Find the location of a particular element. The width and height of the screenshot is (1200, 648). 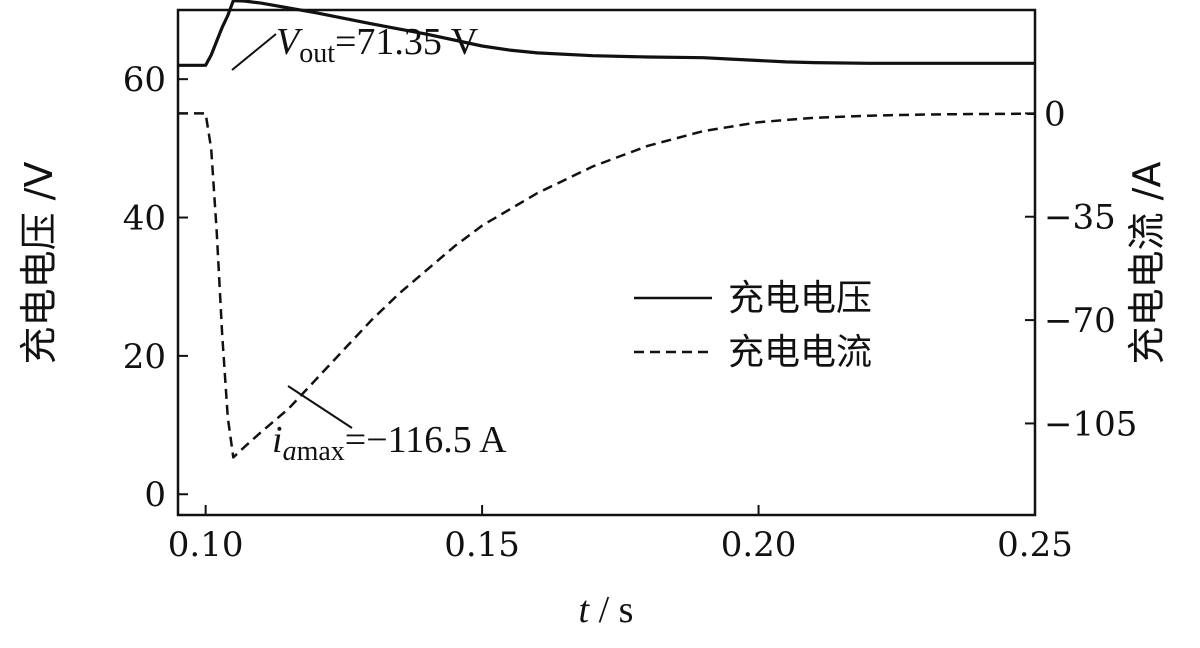

annotation-imax-var: i is located at coordinates (277, 440).